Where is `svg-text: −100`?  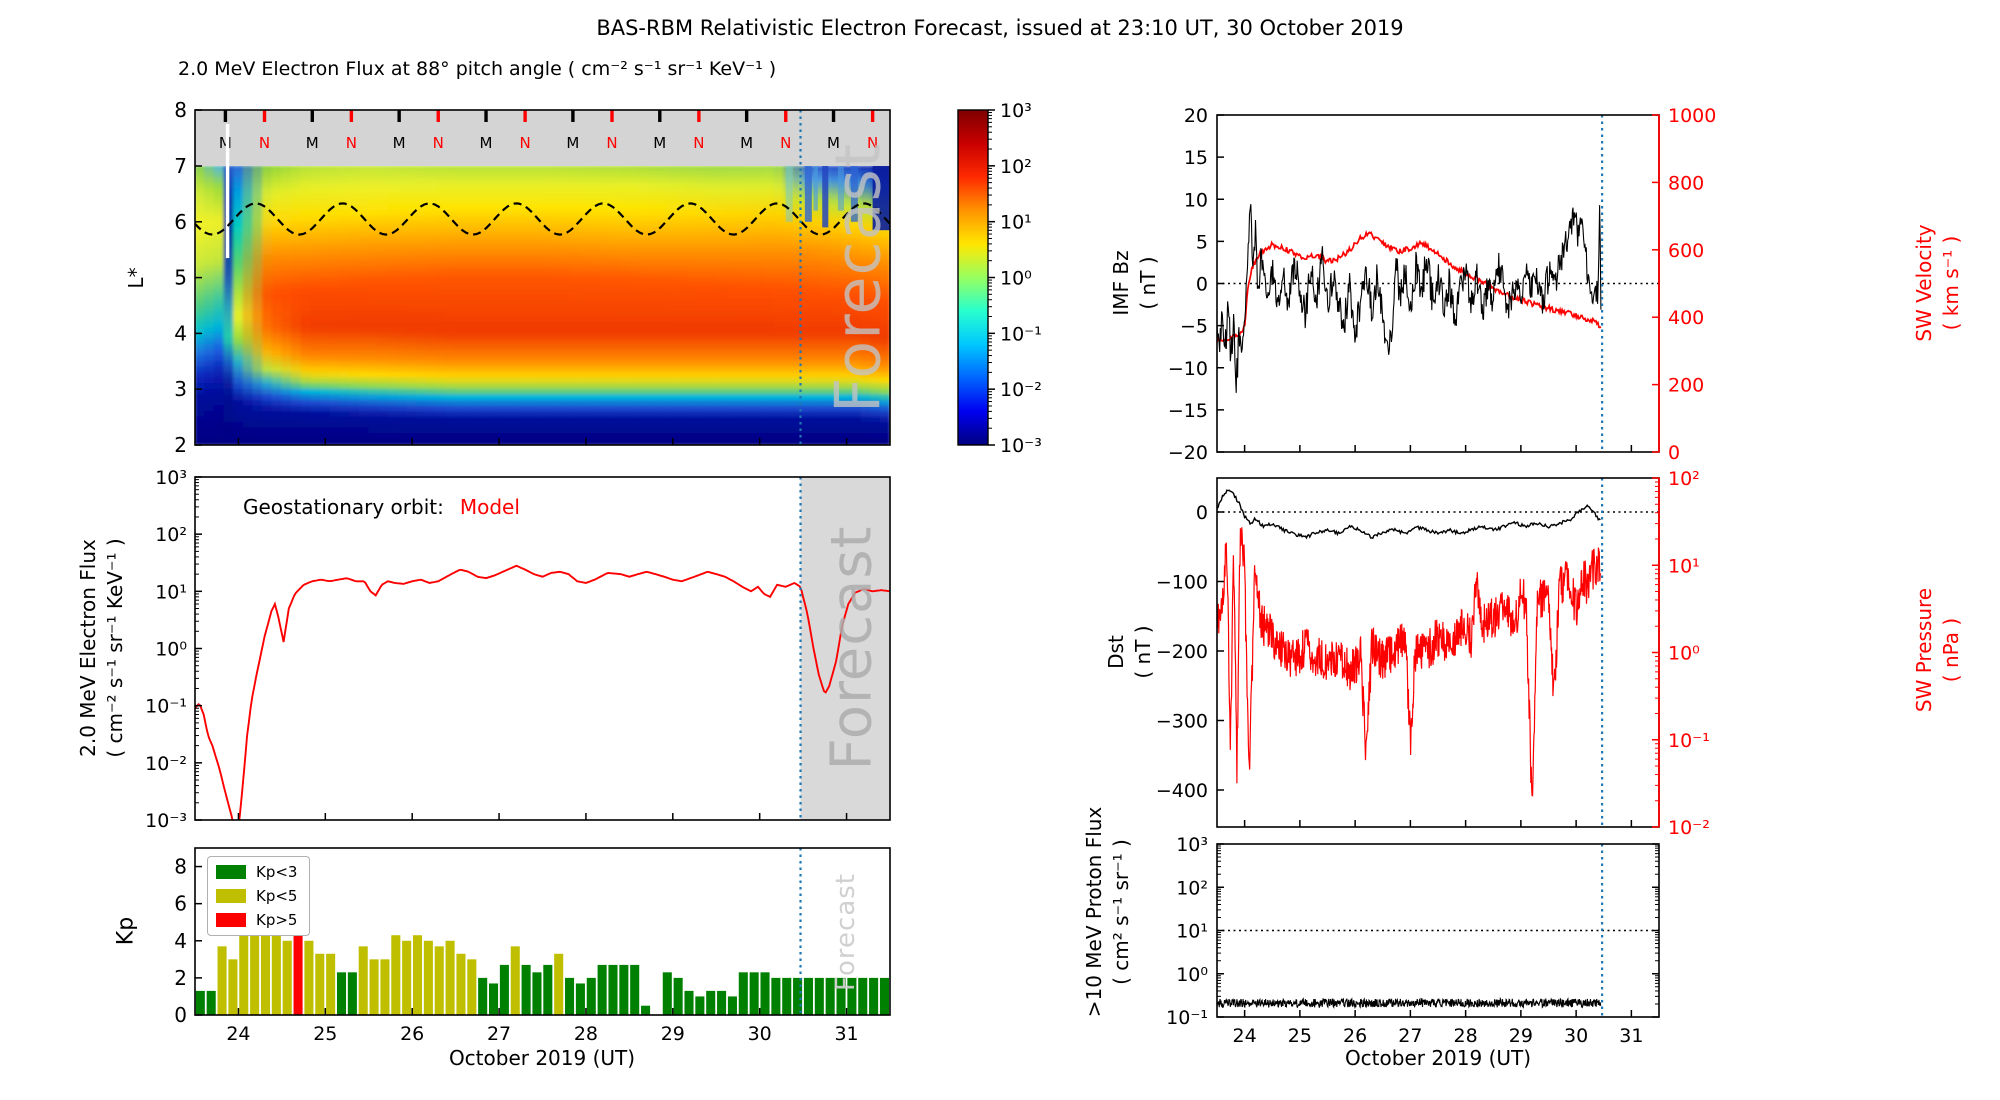 svg-text: −100 is located at coordinates (1182, 583).